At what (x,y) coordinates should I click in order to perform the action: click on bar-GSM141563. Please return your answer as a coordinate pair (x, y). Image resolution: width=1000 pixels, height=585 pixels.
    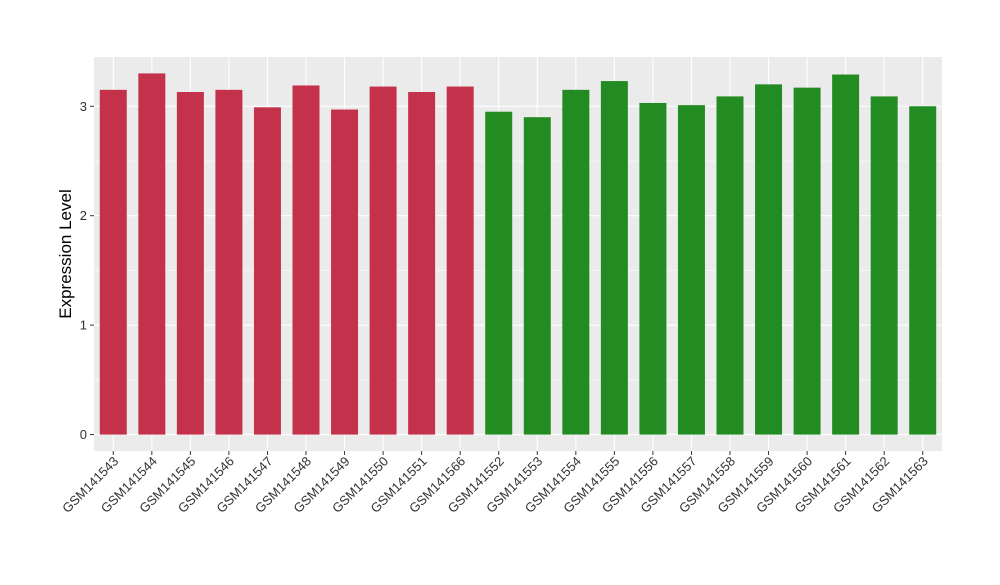
    Looking at the image, I should click on (923, 270).